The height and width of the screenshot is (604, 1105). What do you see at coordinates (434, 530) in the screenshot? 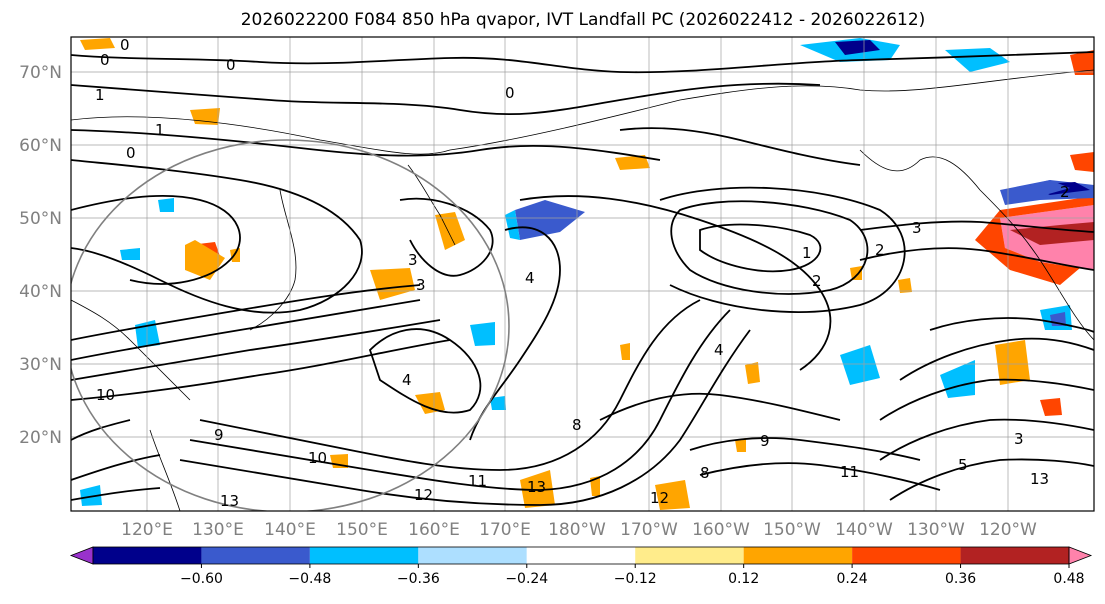
I see `lon-label: 160°E` at bounding box center [434, 530].